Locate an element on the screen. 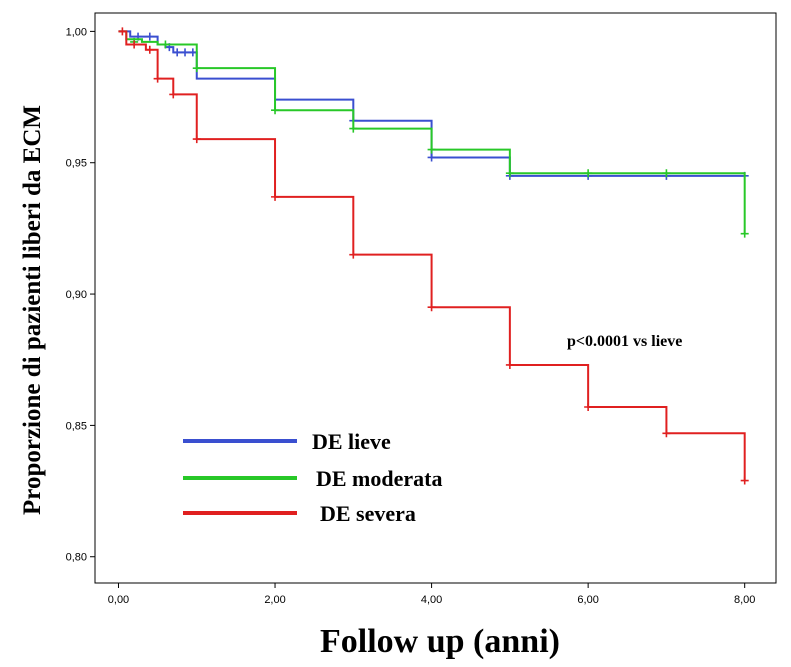 The width and height of the screenshot is (791, 667). x-axis: 0,00 2,00 4,00 6,00 8,00 is located at coordinates (431, 594).